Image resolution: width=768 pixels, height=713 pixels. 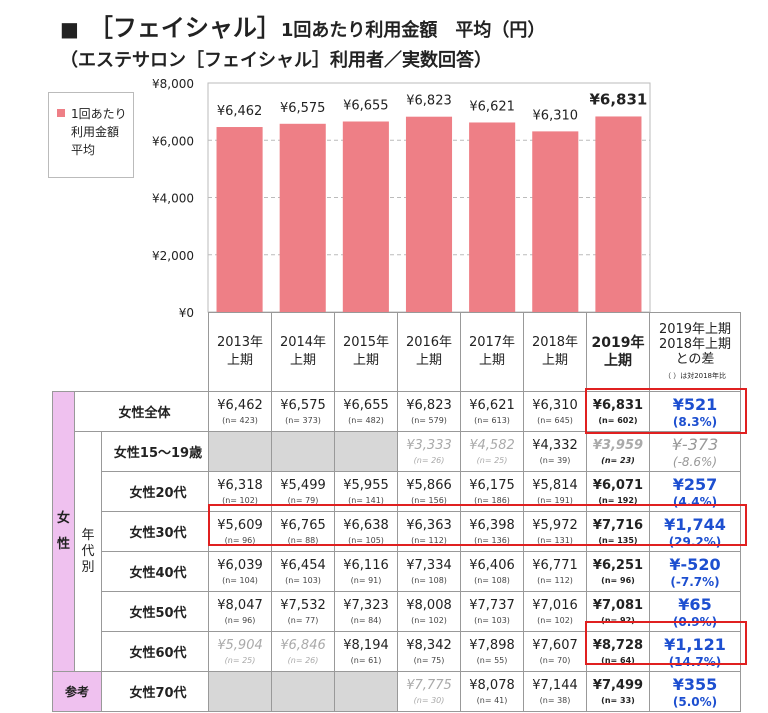 I want to click on value-cell: ¥7,898 (n= 55), so click(x=492, y=651).